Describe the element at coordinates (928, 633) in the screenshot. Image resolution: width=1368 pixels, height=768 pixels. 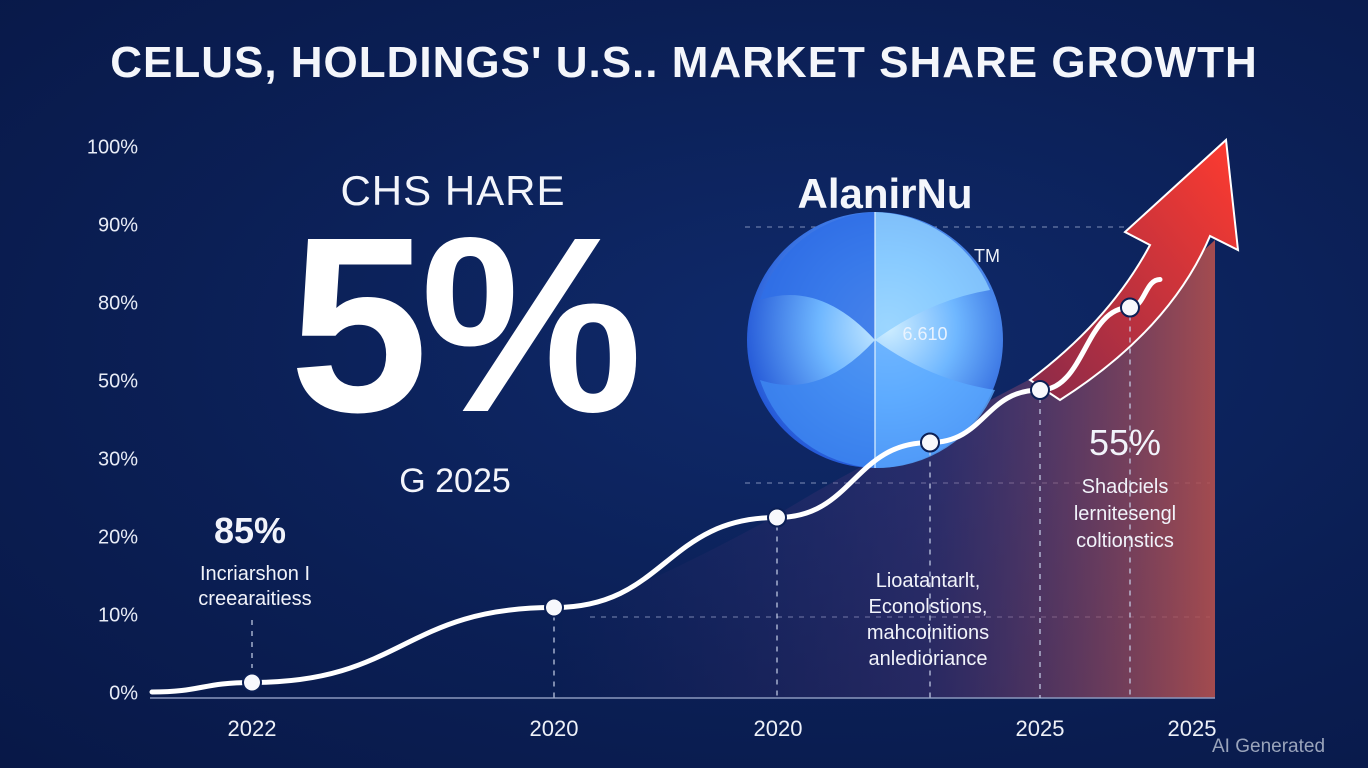
I see `annotation-line: mahcoinitions` at that location.